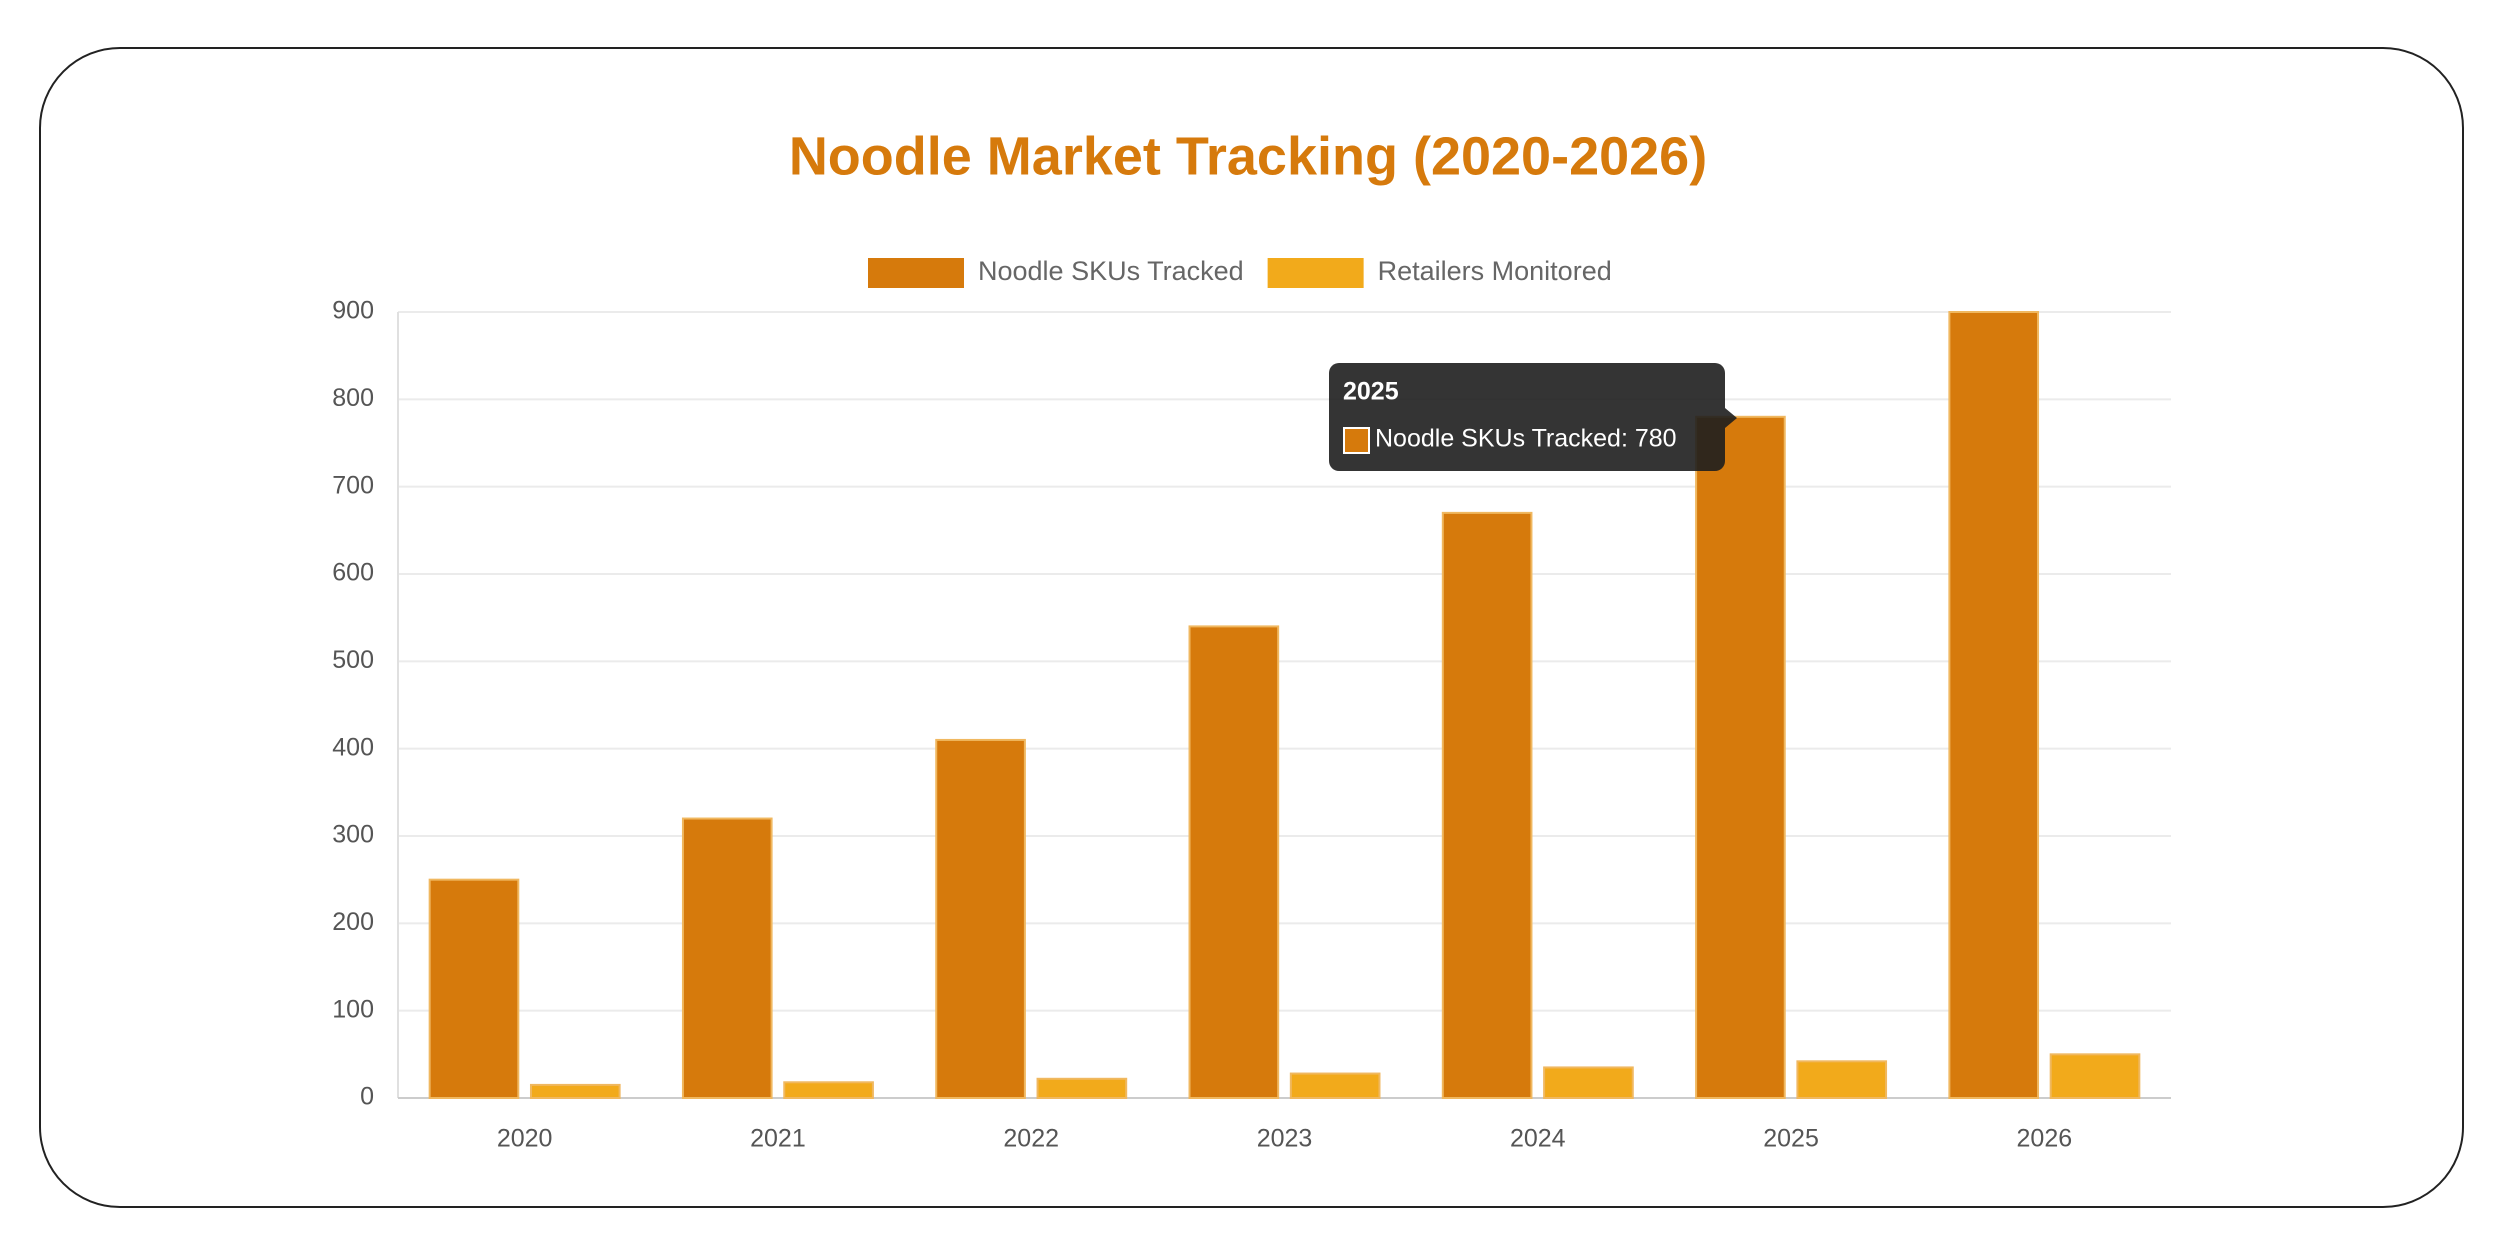  Describe the element at coordinates (353, 660) in the screenshot. I see `y-tick-label: 500` at that location.